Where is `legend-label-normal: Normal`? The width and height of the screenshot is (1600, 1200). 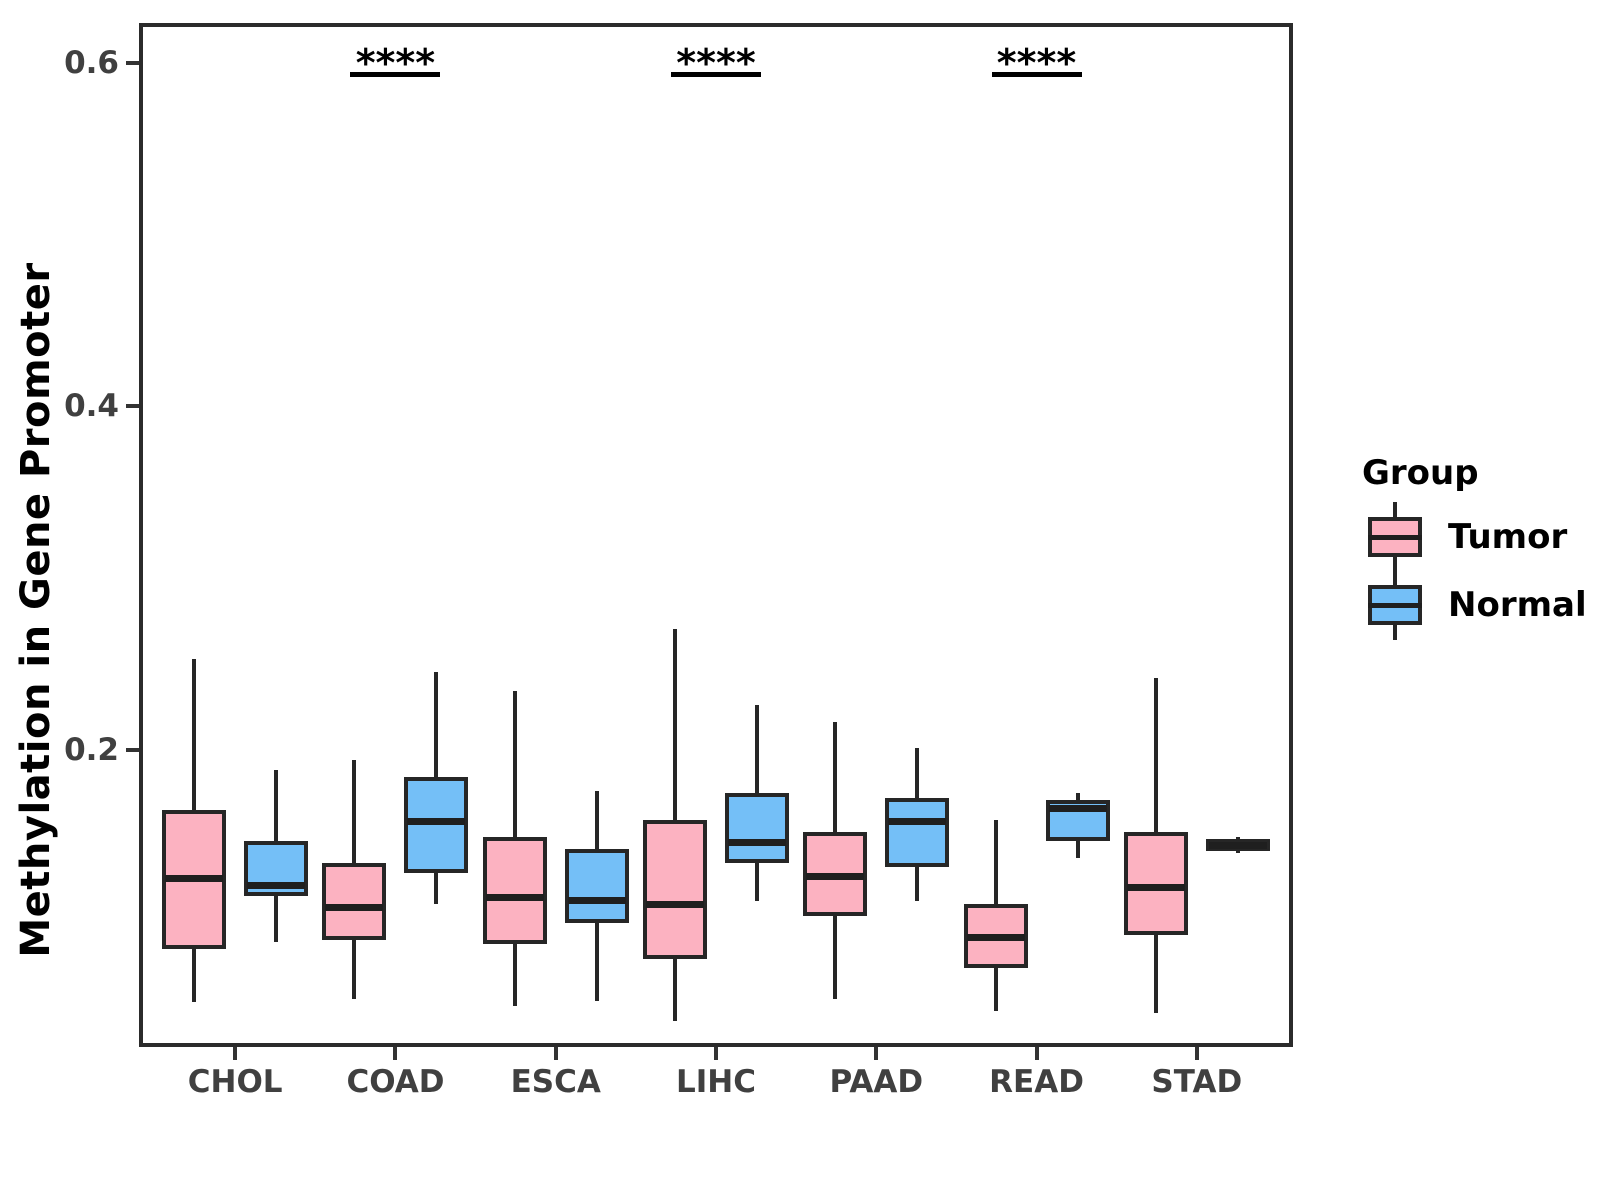 legend-label-normal: Normal is located at coordinates (1517, 605).